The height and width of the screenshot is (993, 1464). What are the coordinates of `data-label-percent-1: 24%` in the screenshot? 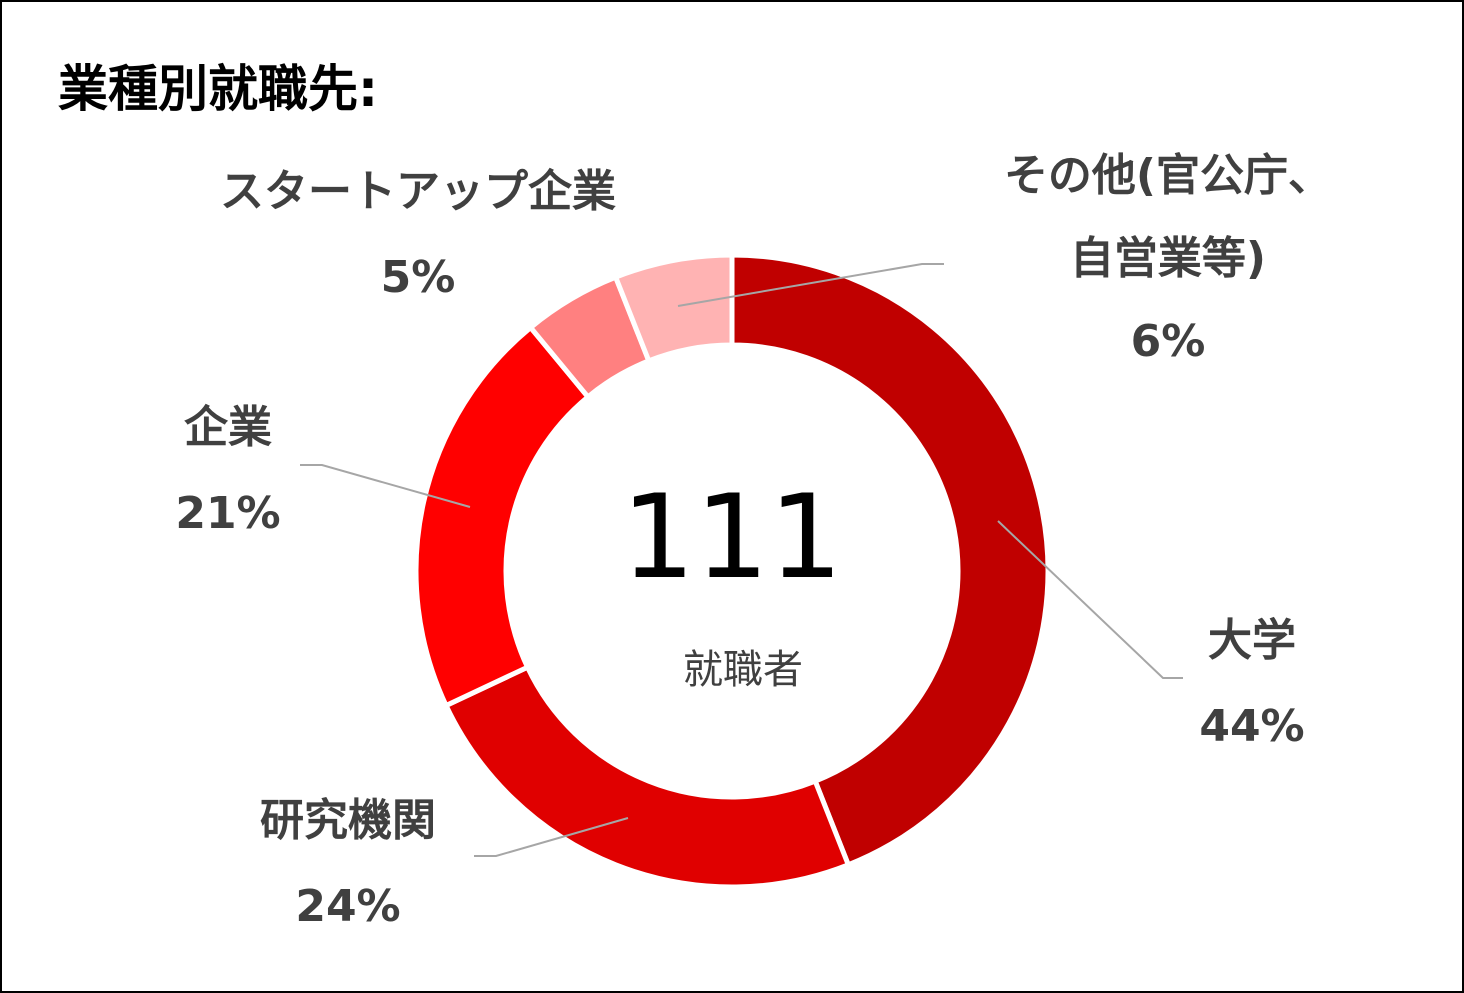 It's located at (347, 906).